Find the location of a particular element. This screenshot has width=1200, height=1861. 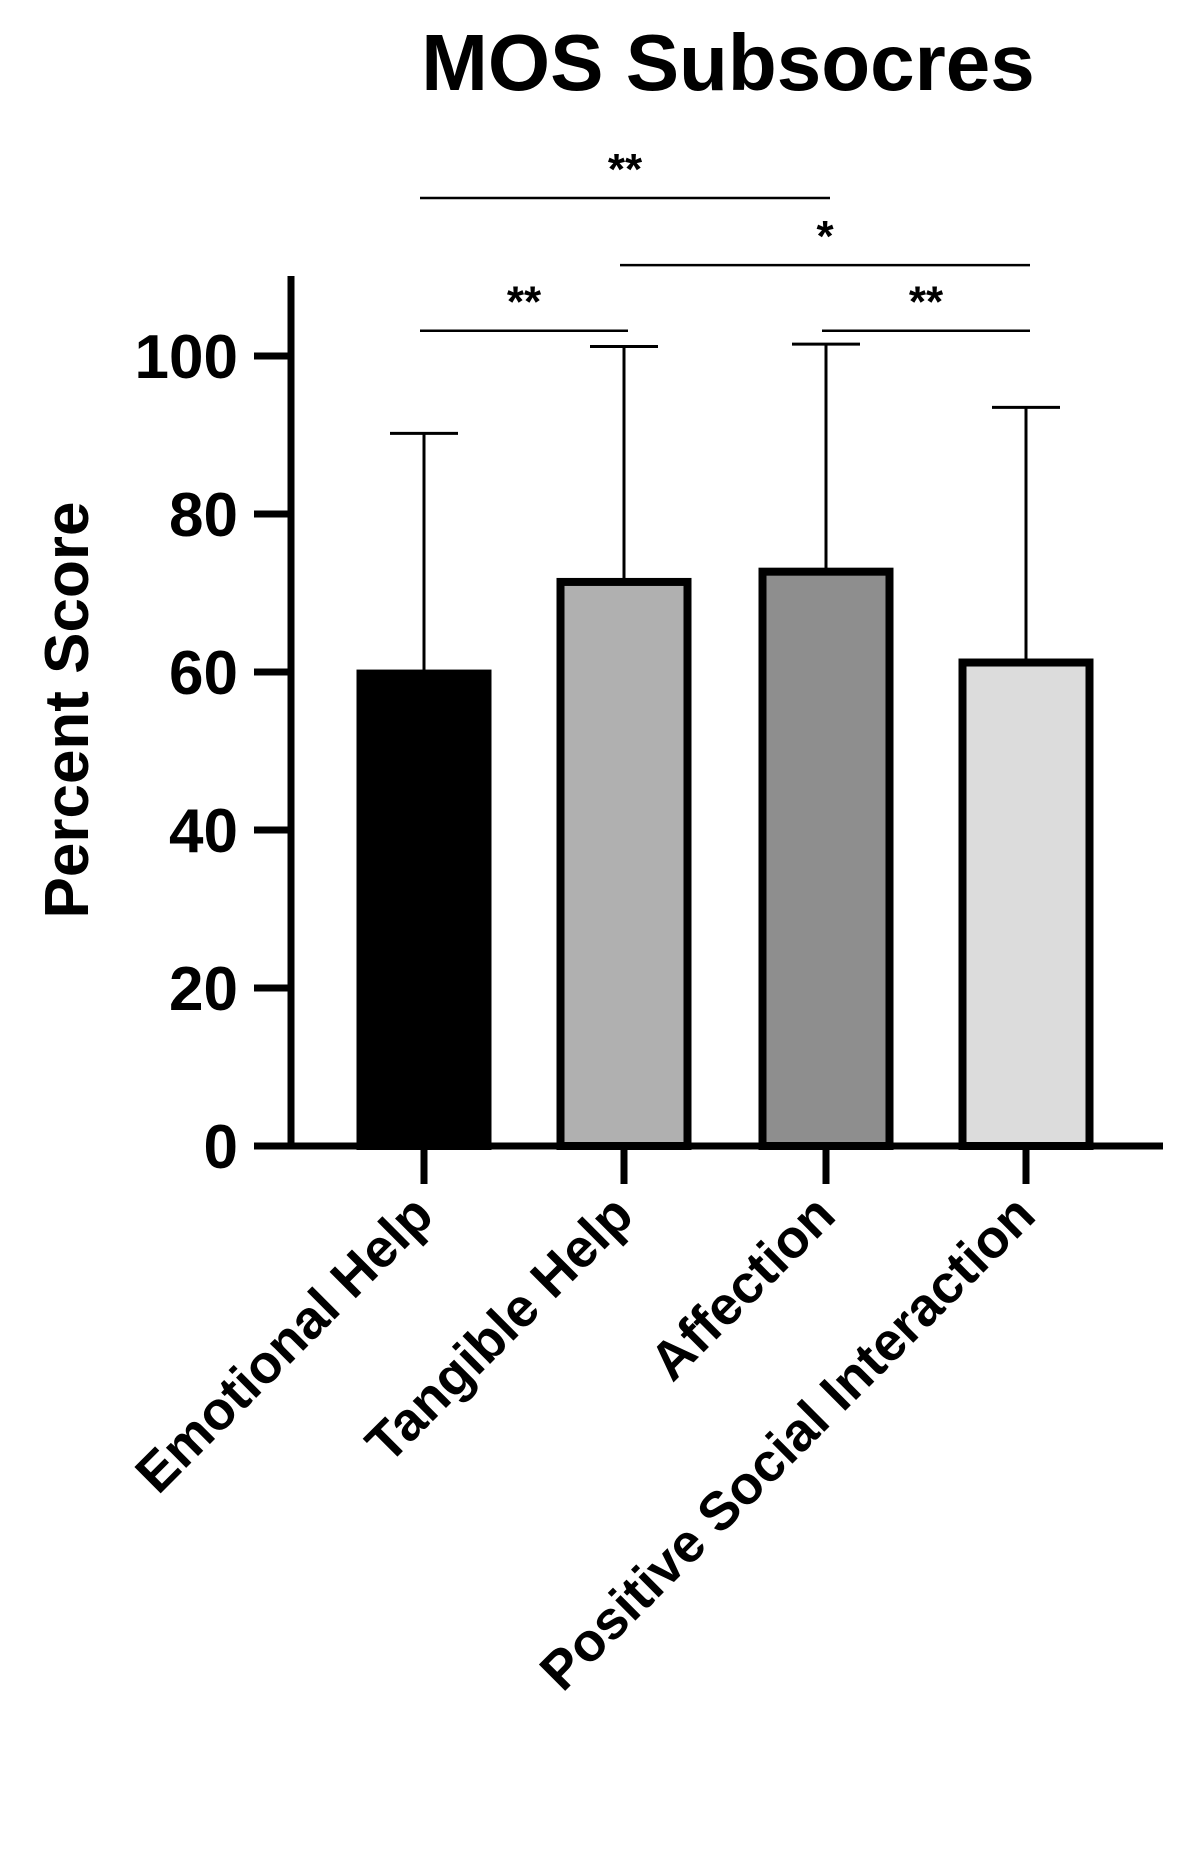

chart-title: MOS Subsocres is located at coordinates (728, 62).